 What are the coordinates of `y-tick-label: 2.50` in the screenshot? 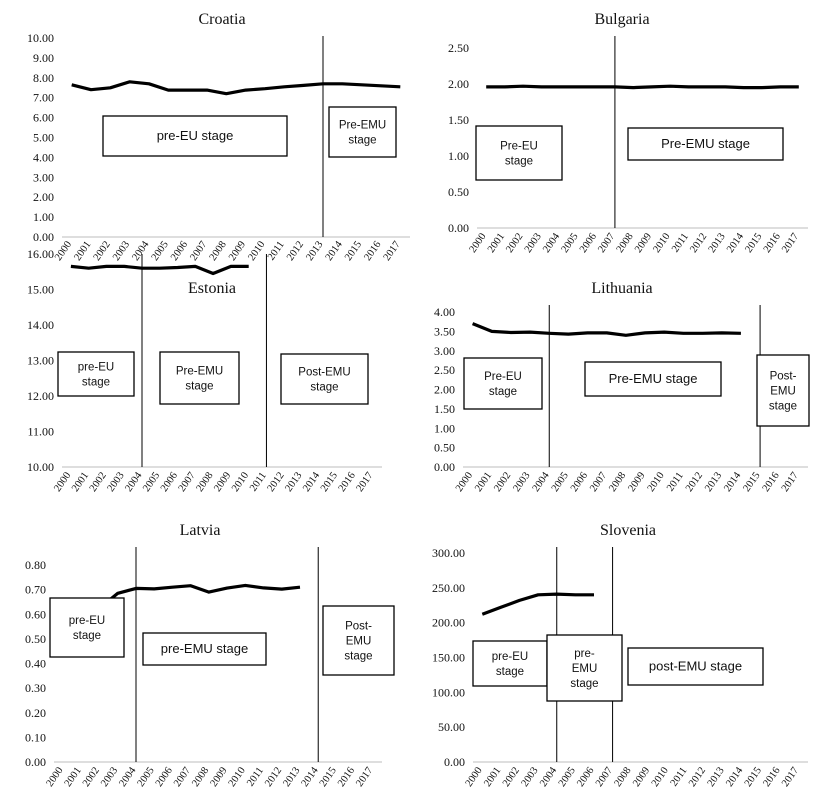 It's located at (444, 370).